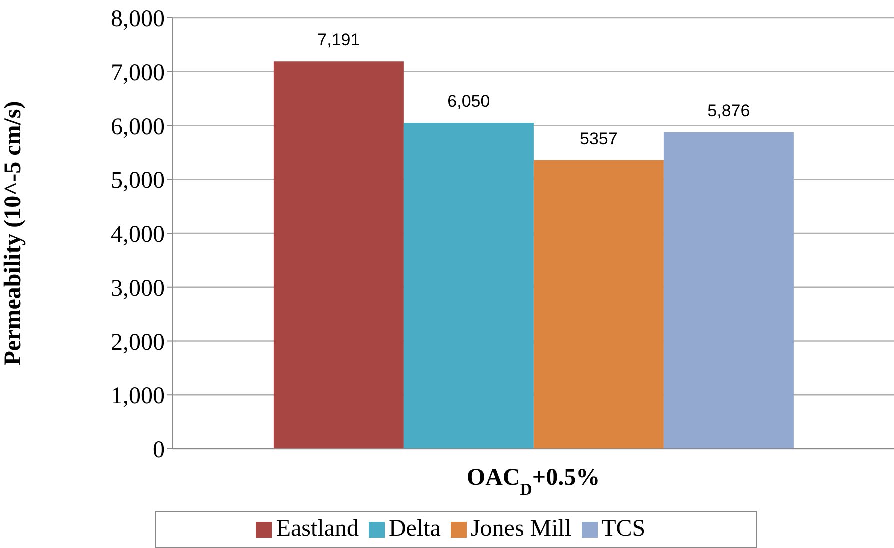  What do you see at coordinates (624, 529) in the screenshot?
I see `legend-label: TCS` at bounding box center [624, 529].